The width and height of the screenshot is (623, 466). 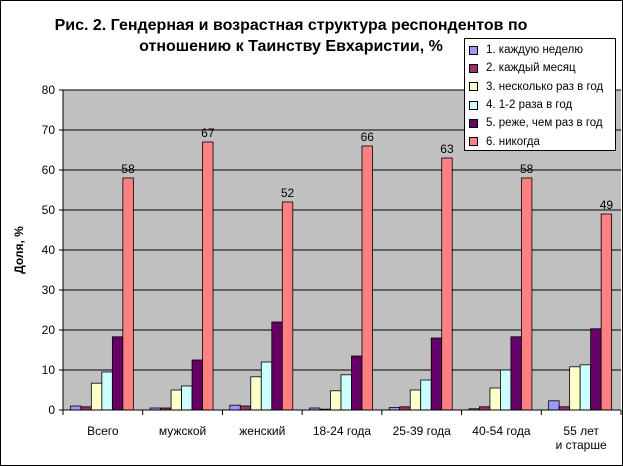 I want to click on y-tick-label: 70, so click(x=49, y=130).